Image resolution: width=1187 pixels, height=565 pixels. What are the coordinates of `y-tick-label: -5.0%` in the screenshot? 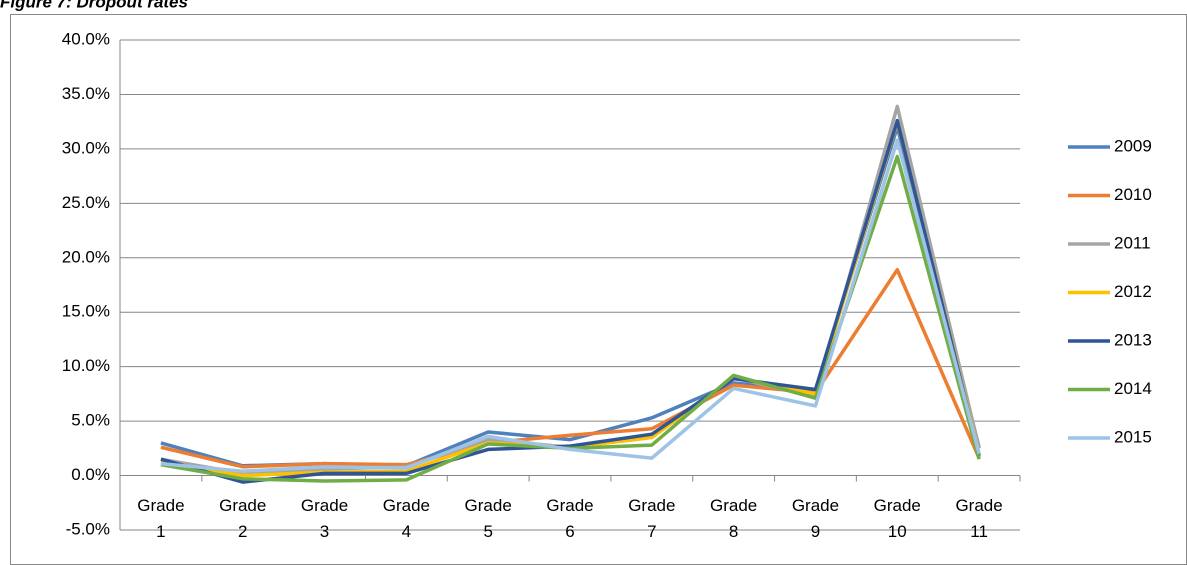 It's located at (88, 528).